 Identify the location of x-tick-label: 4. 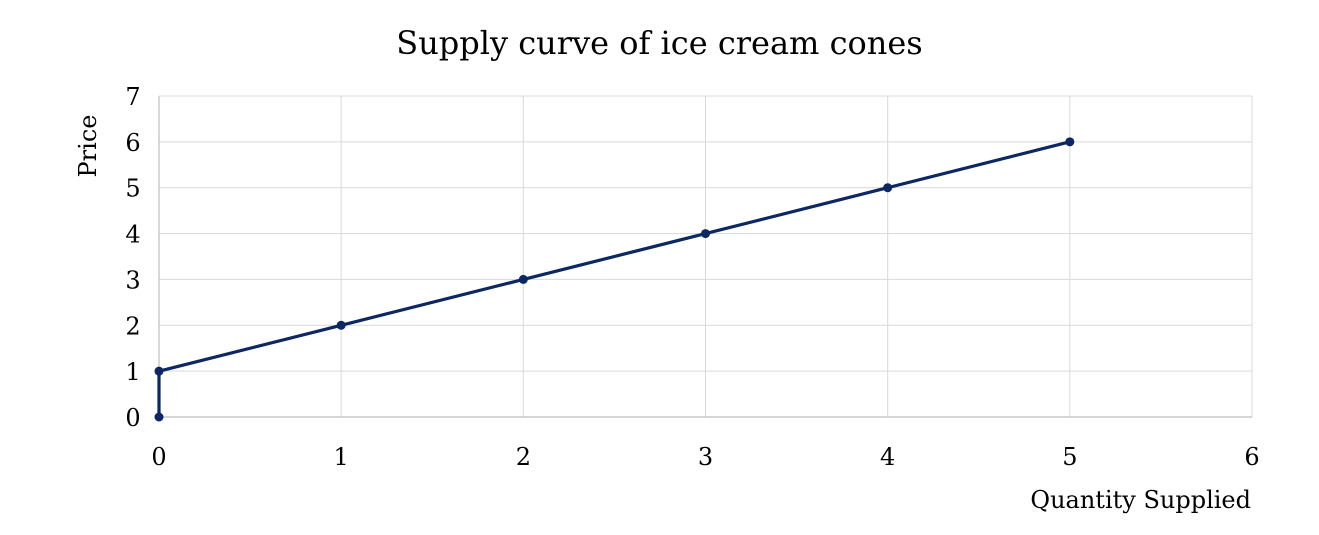
(887, 457).